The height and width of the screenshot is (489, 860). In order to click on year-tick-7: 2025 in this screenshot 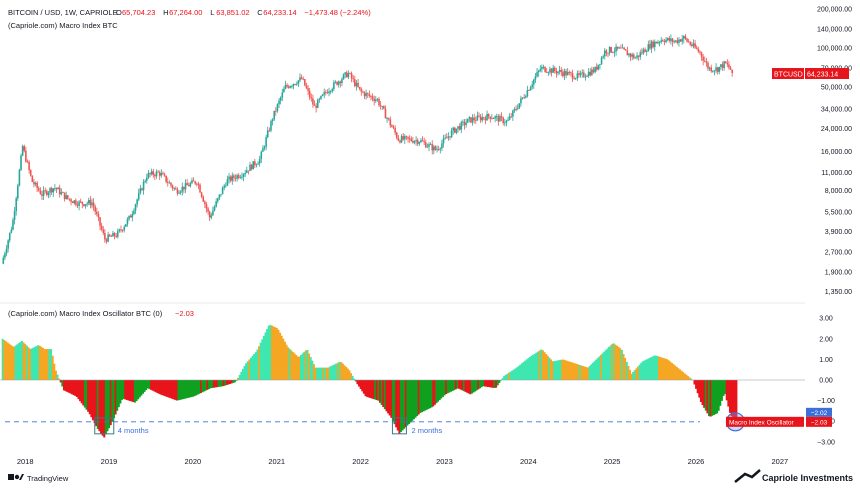, I will do `click(612, 461)`.